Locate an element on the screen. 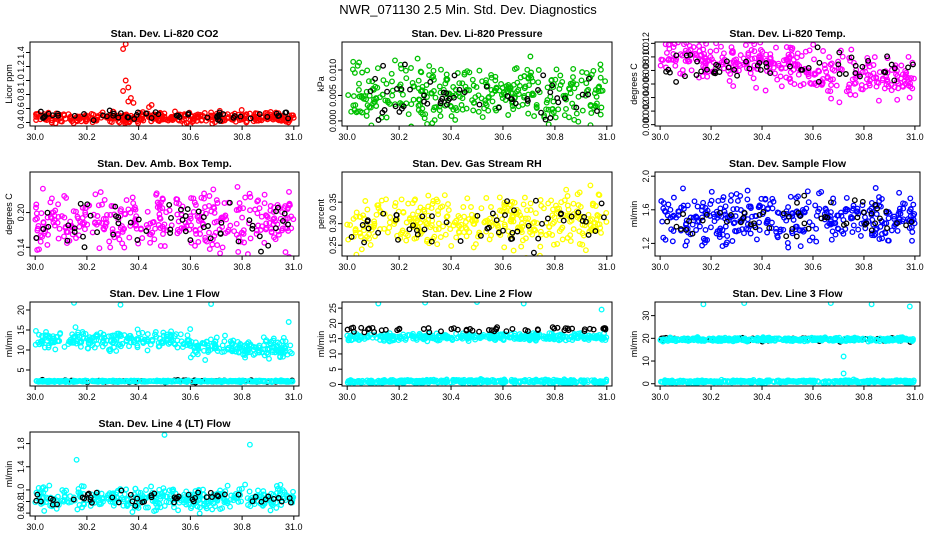 The height and width of the screenshot is (540, 936). x-tick-label: 30.4 is located at coordinates (762, 137).